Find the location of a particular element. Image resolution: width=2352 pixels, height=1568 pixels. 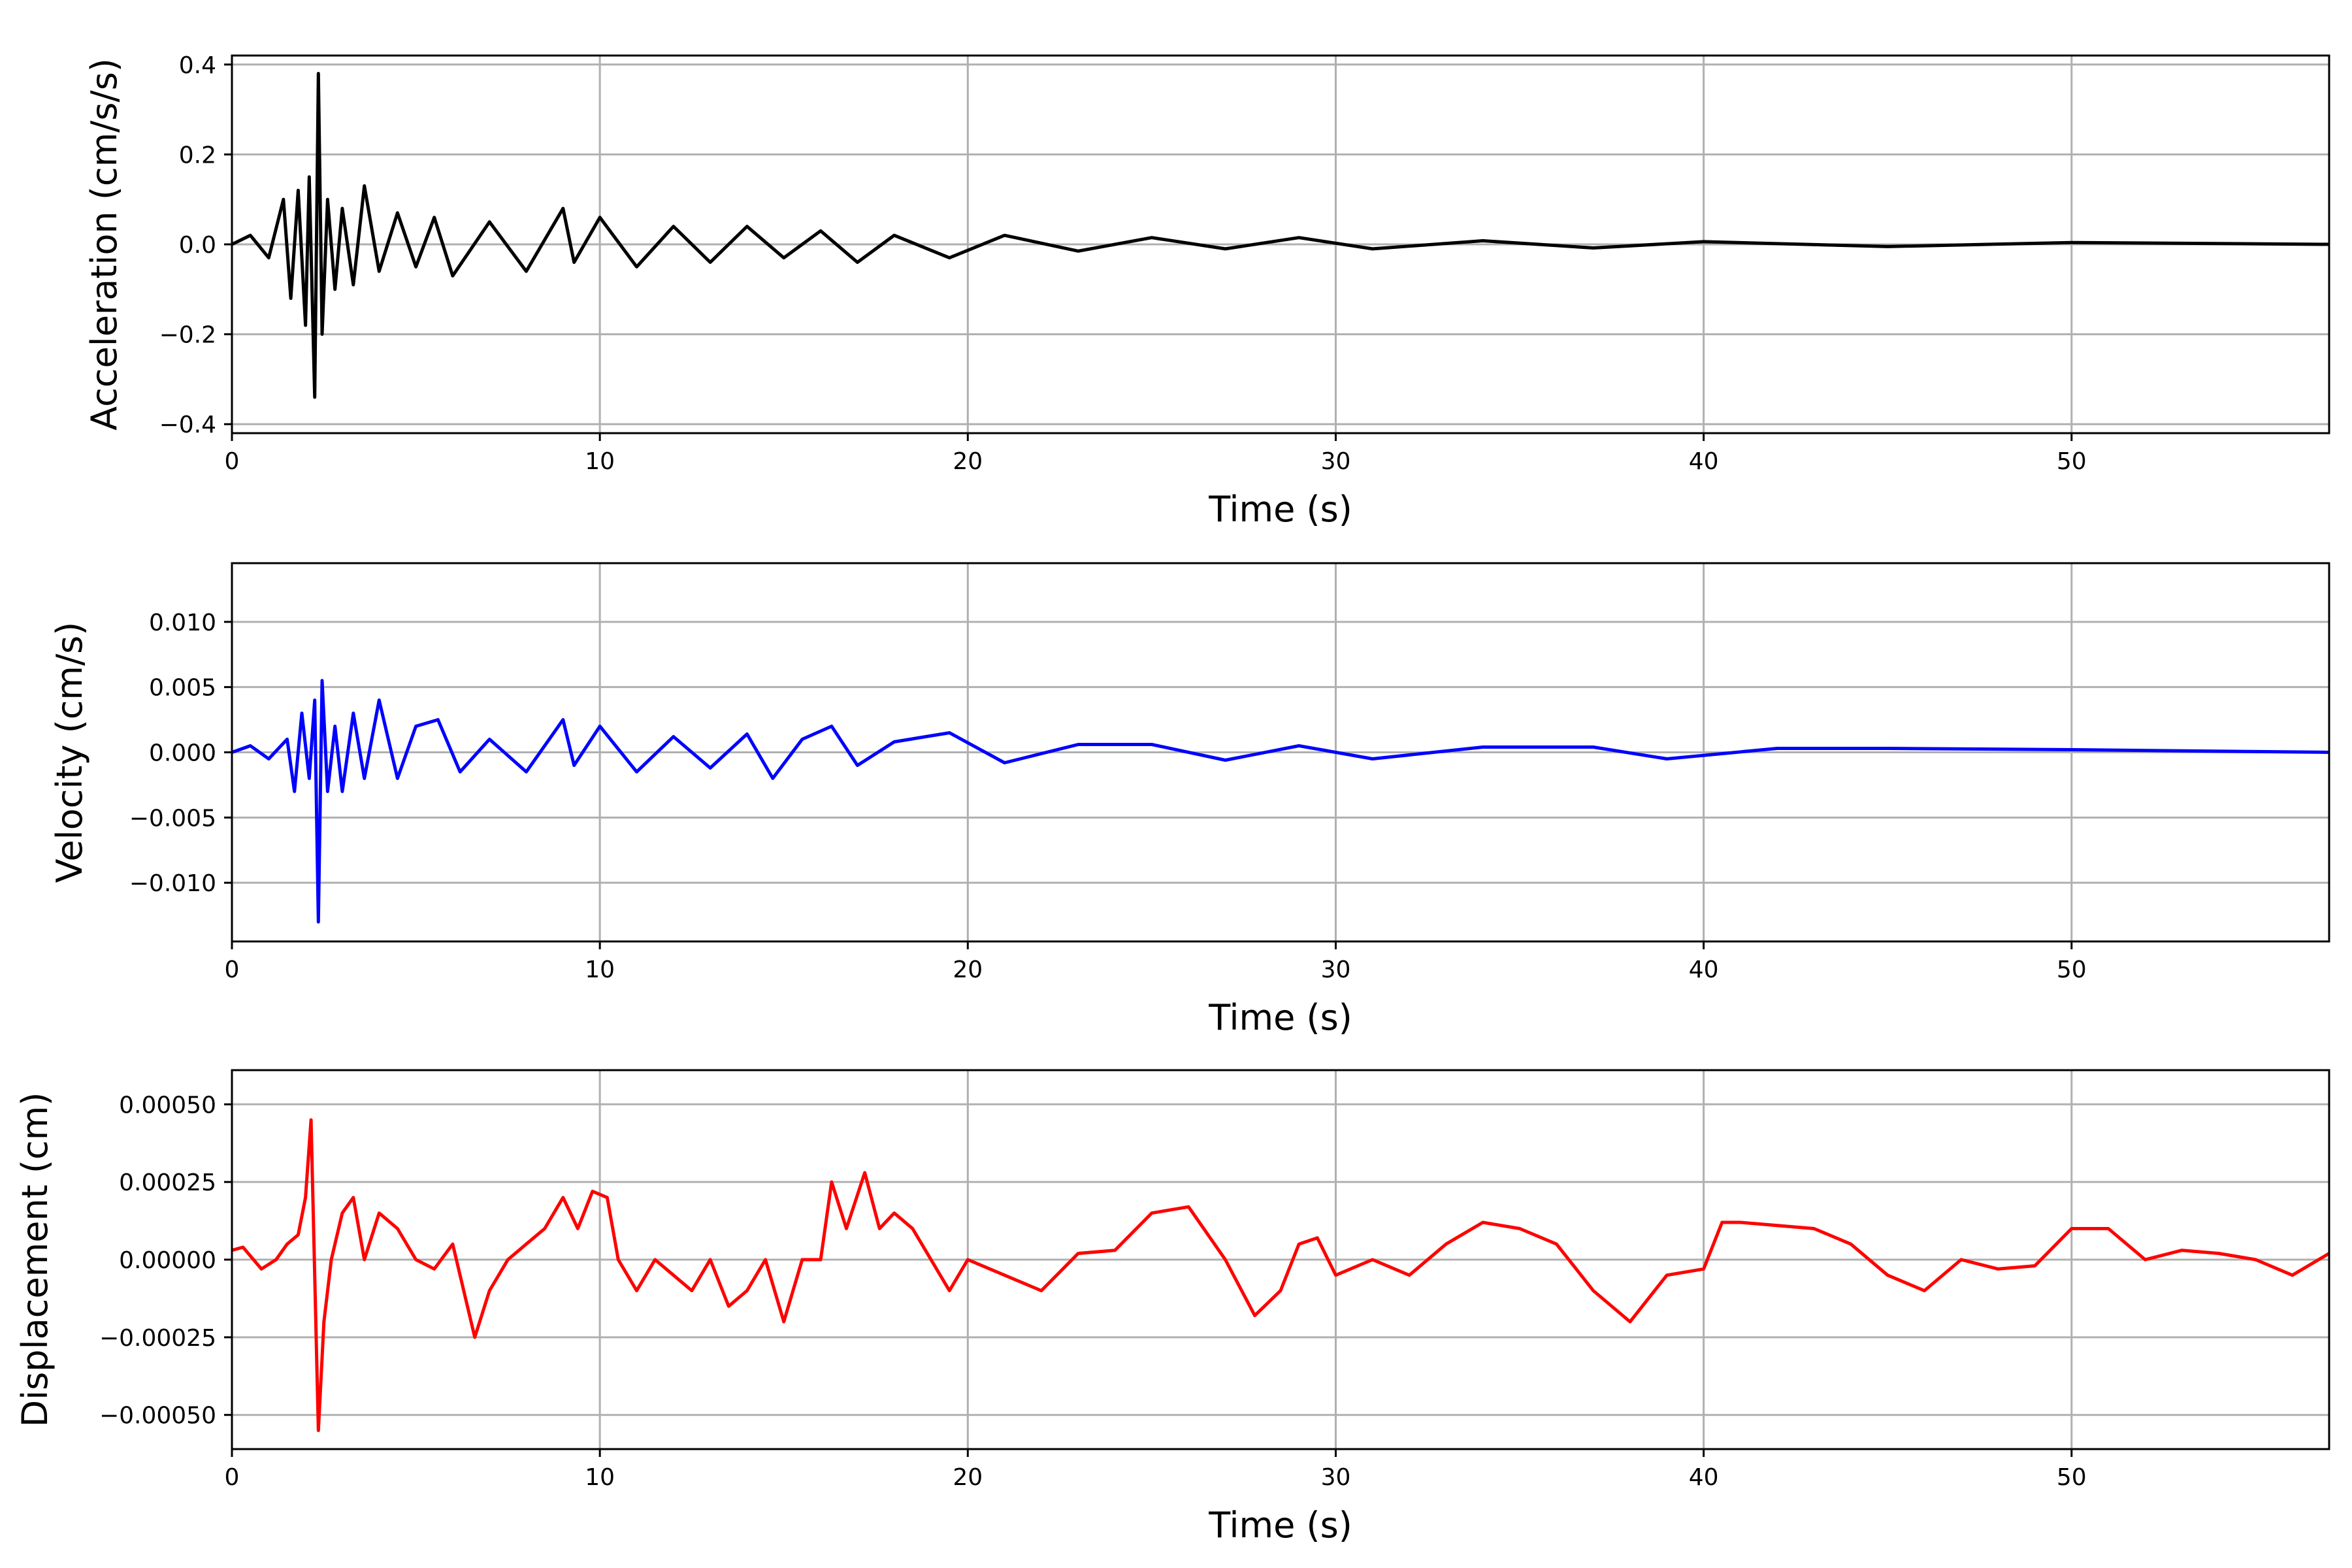

velocity-y-axis-label: Velocity (cm/s) is located at coordinates (69, 752).